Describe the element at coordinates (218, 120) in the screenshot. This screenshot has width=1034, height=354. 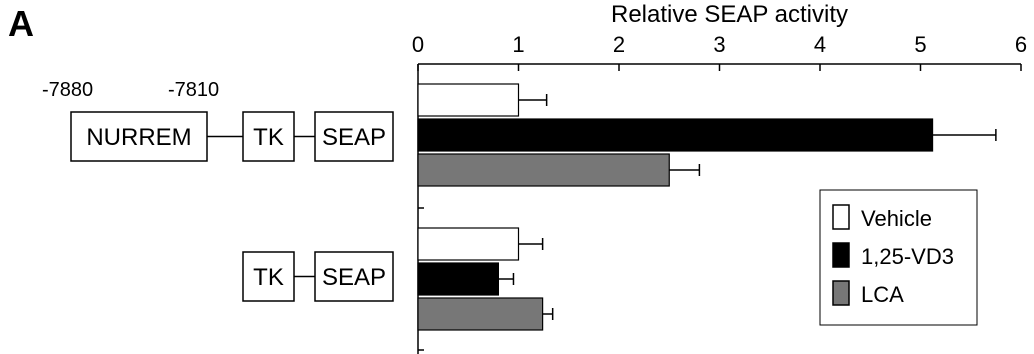
I see `construct-nurrem-tk-seap: -7880 -7810 NURREM TK SEAP` at that location.